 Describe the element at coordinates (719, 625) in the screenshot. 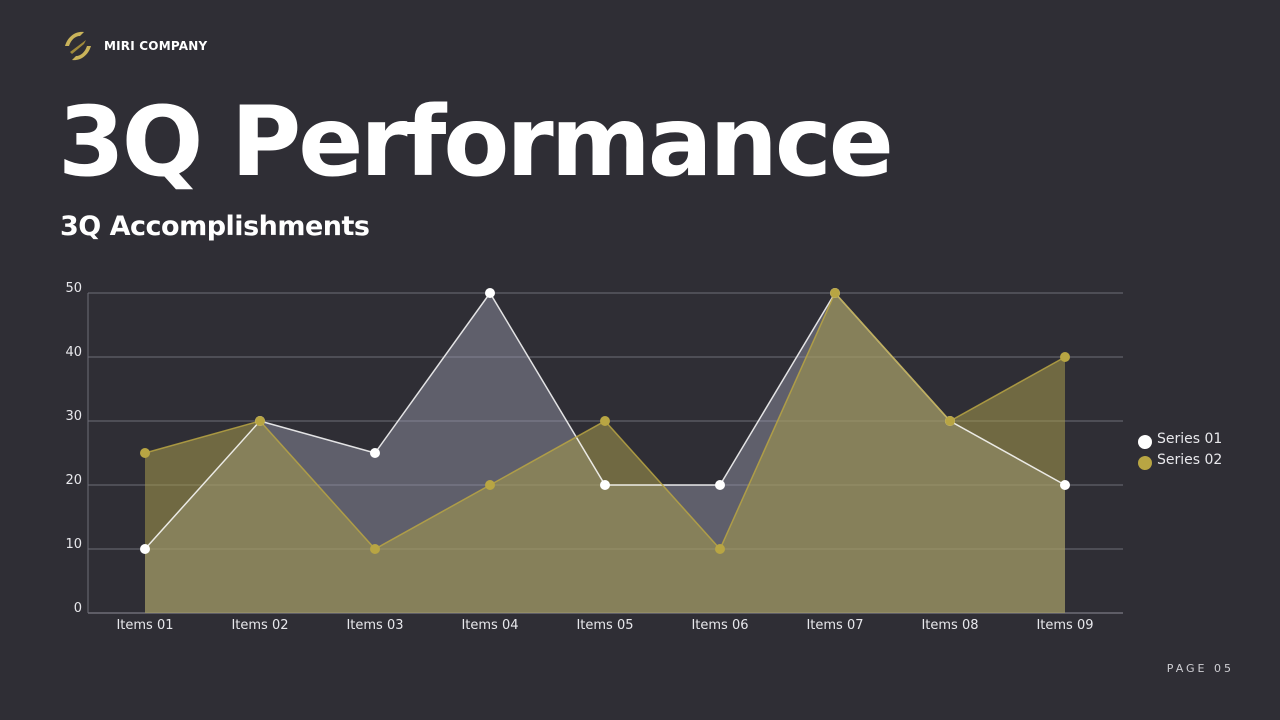

I see `x-tick-label: Items 06` at that location.